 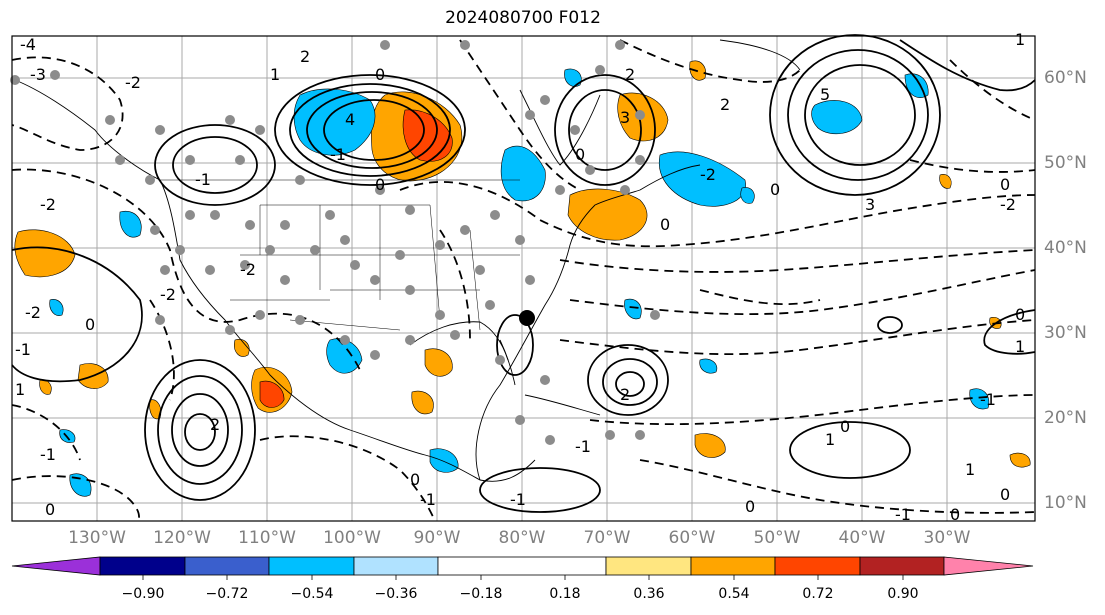 What do you see at coordinates (352, 538) in the screenshot?
I see `lon-label-100w: 100°W` at bounding box center [352, 538].